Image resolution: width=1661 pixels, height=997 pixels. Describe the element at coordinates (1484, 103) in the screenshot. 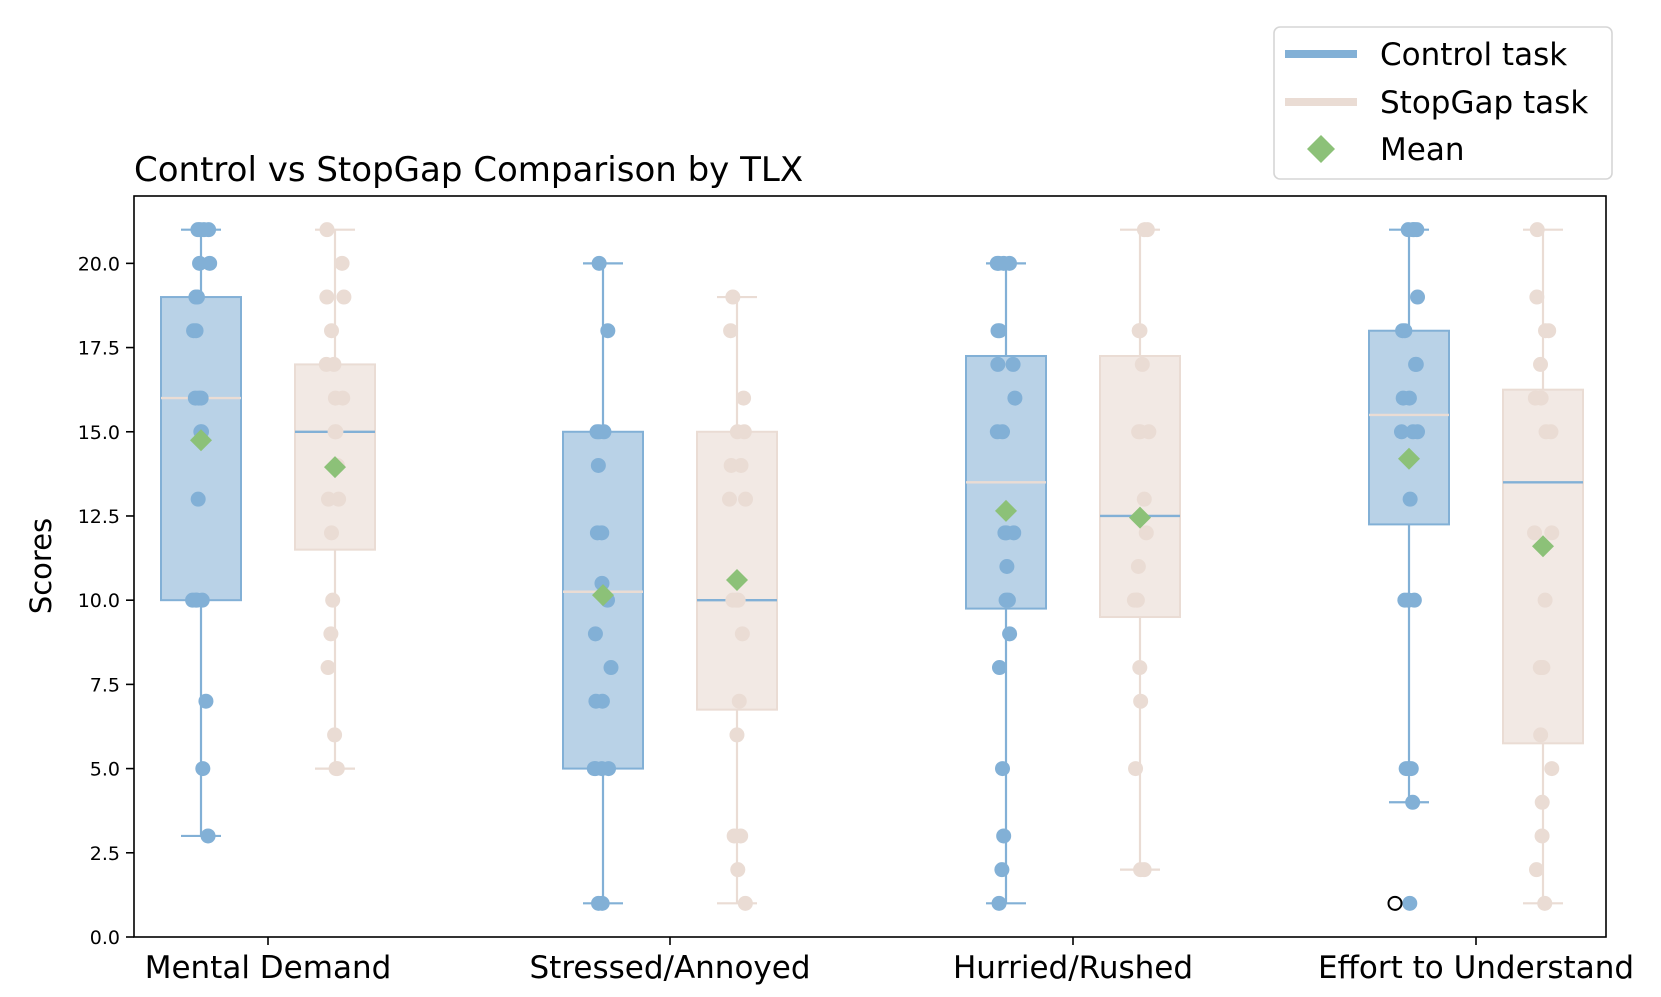

I see `legend-label: StopGap task` at that location.